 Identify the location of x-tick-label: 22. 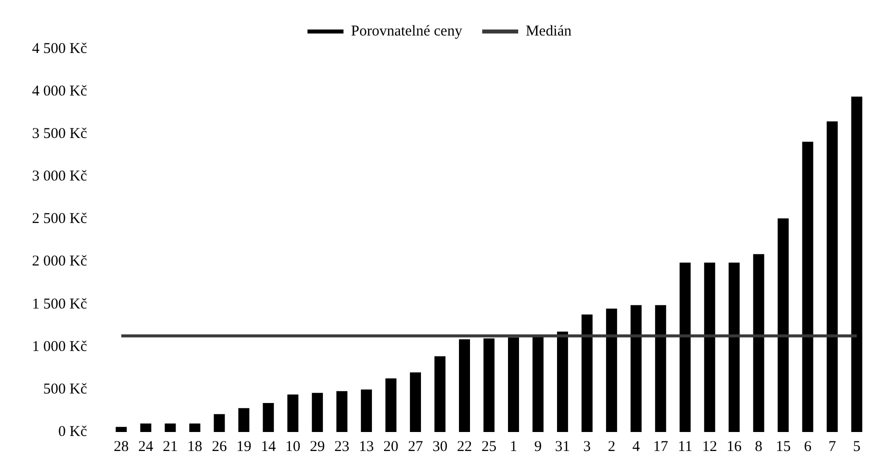
(464, 446).